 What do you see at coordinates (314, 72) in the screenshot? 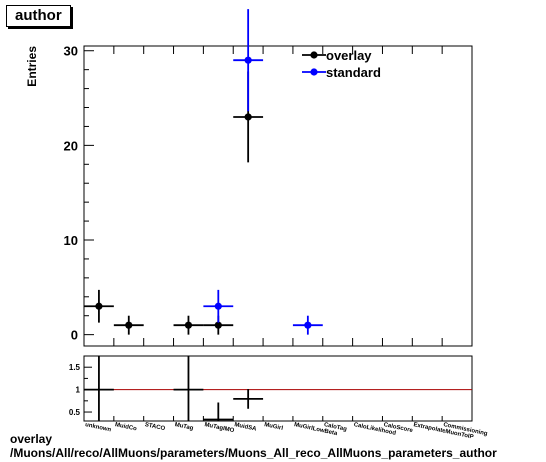
I see `legend-marker-standard` at bounding box center [314, 72].